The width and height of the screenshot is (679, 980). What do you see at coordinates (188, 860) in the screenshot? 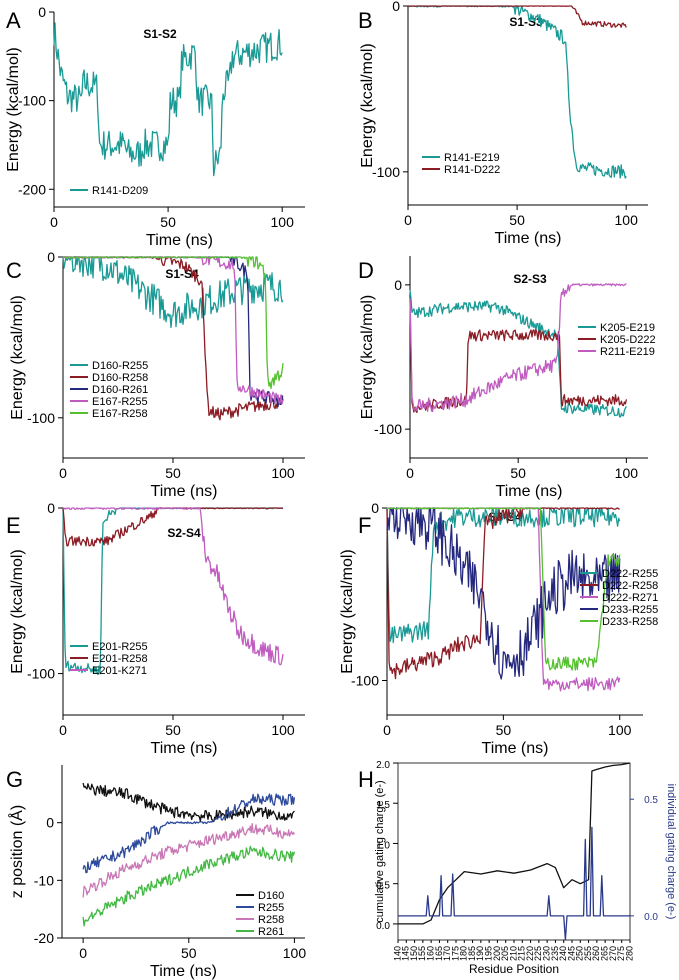
I see `series-line-R258` at bounding box center [188, 860].